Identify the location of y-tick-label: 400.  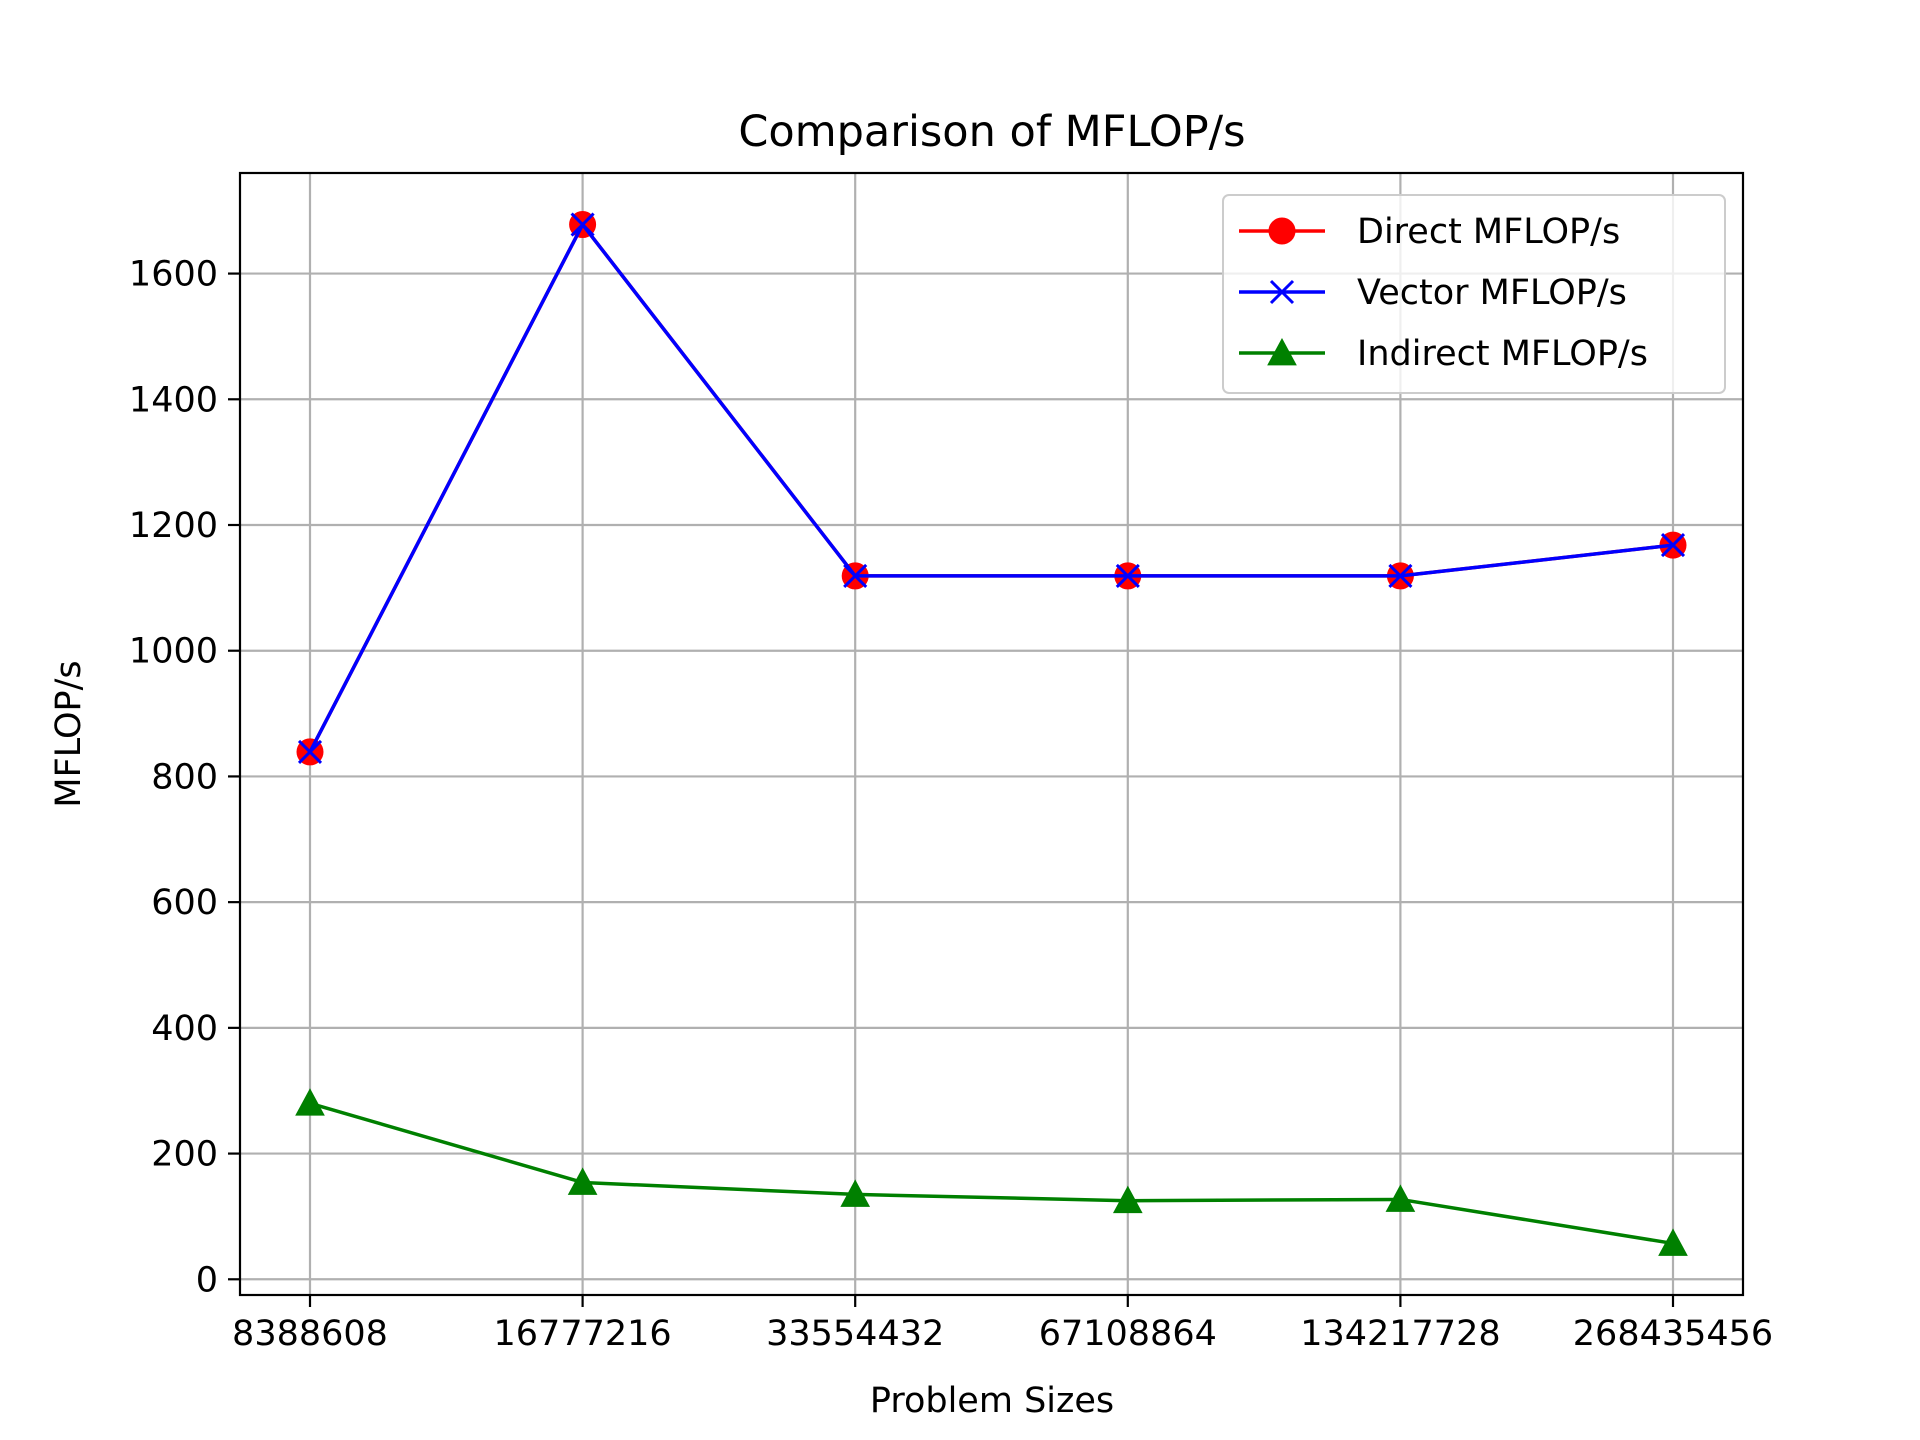
(184, 1029).